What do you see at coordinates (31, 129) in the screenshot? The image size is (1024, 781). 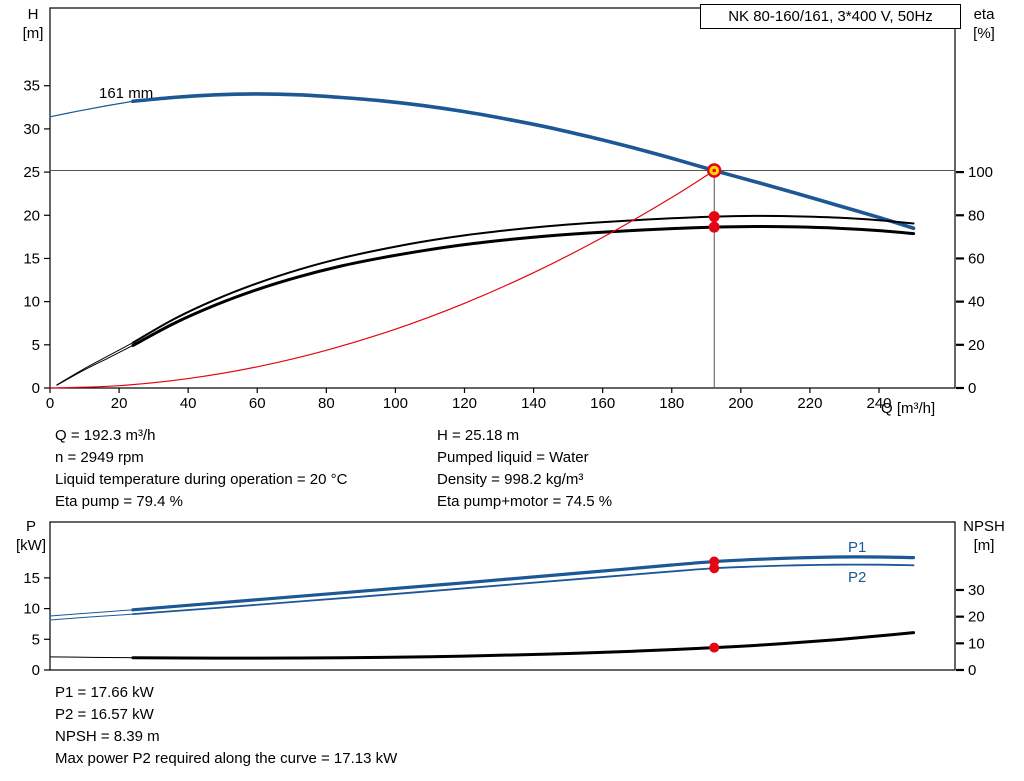 I see `y-left-tick-label: 30` at bounding box center [31, 129].